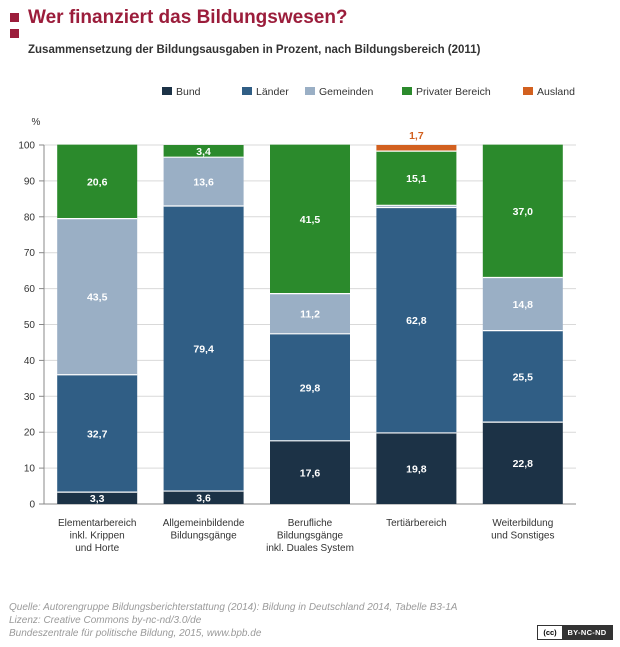 The height and width of the screenshot is (647, 620). What do you see at coordinates (97, 548) in the screenshot?
I see `x-category-label: und Horte` at bounding box center [97, 548].